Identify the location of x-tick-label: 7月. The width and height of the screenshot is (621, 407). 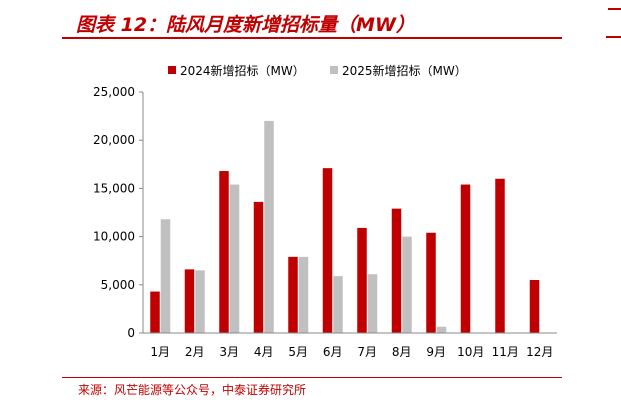
(367, 352).